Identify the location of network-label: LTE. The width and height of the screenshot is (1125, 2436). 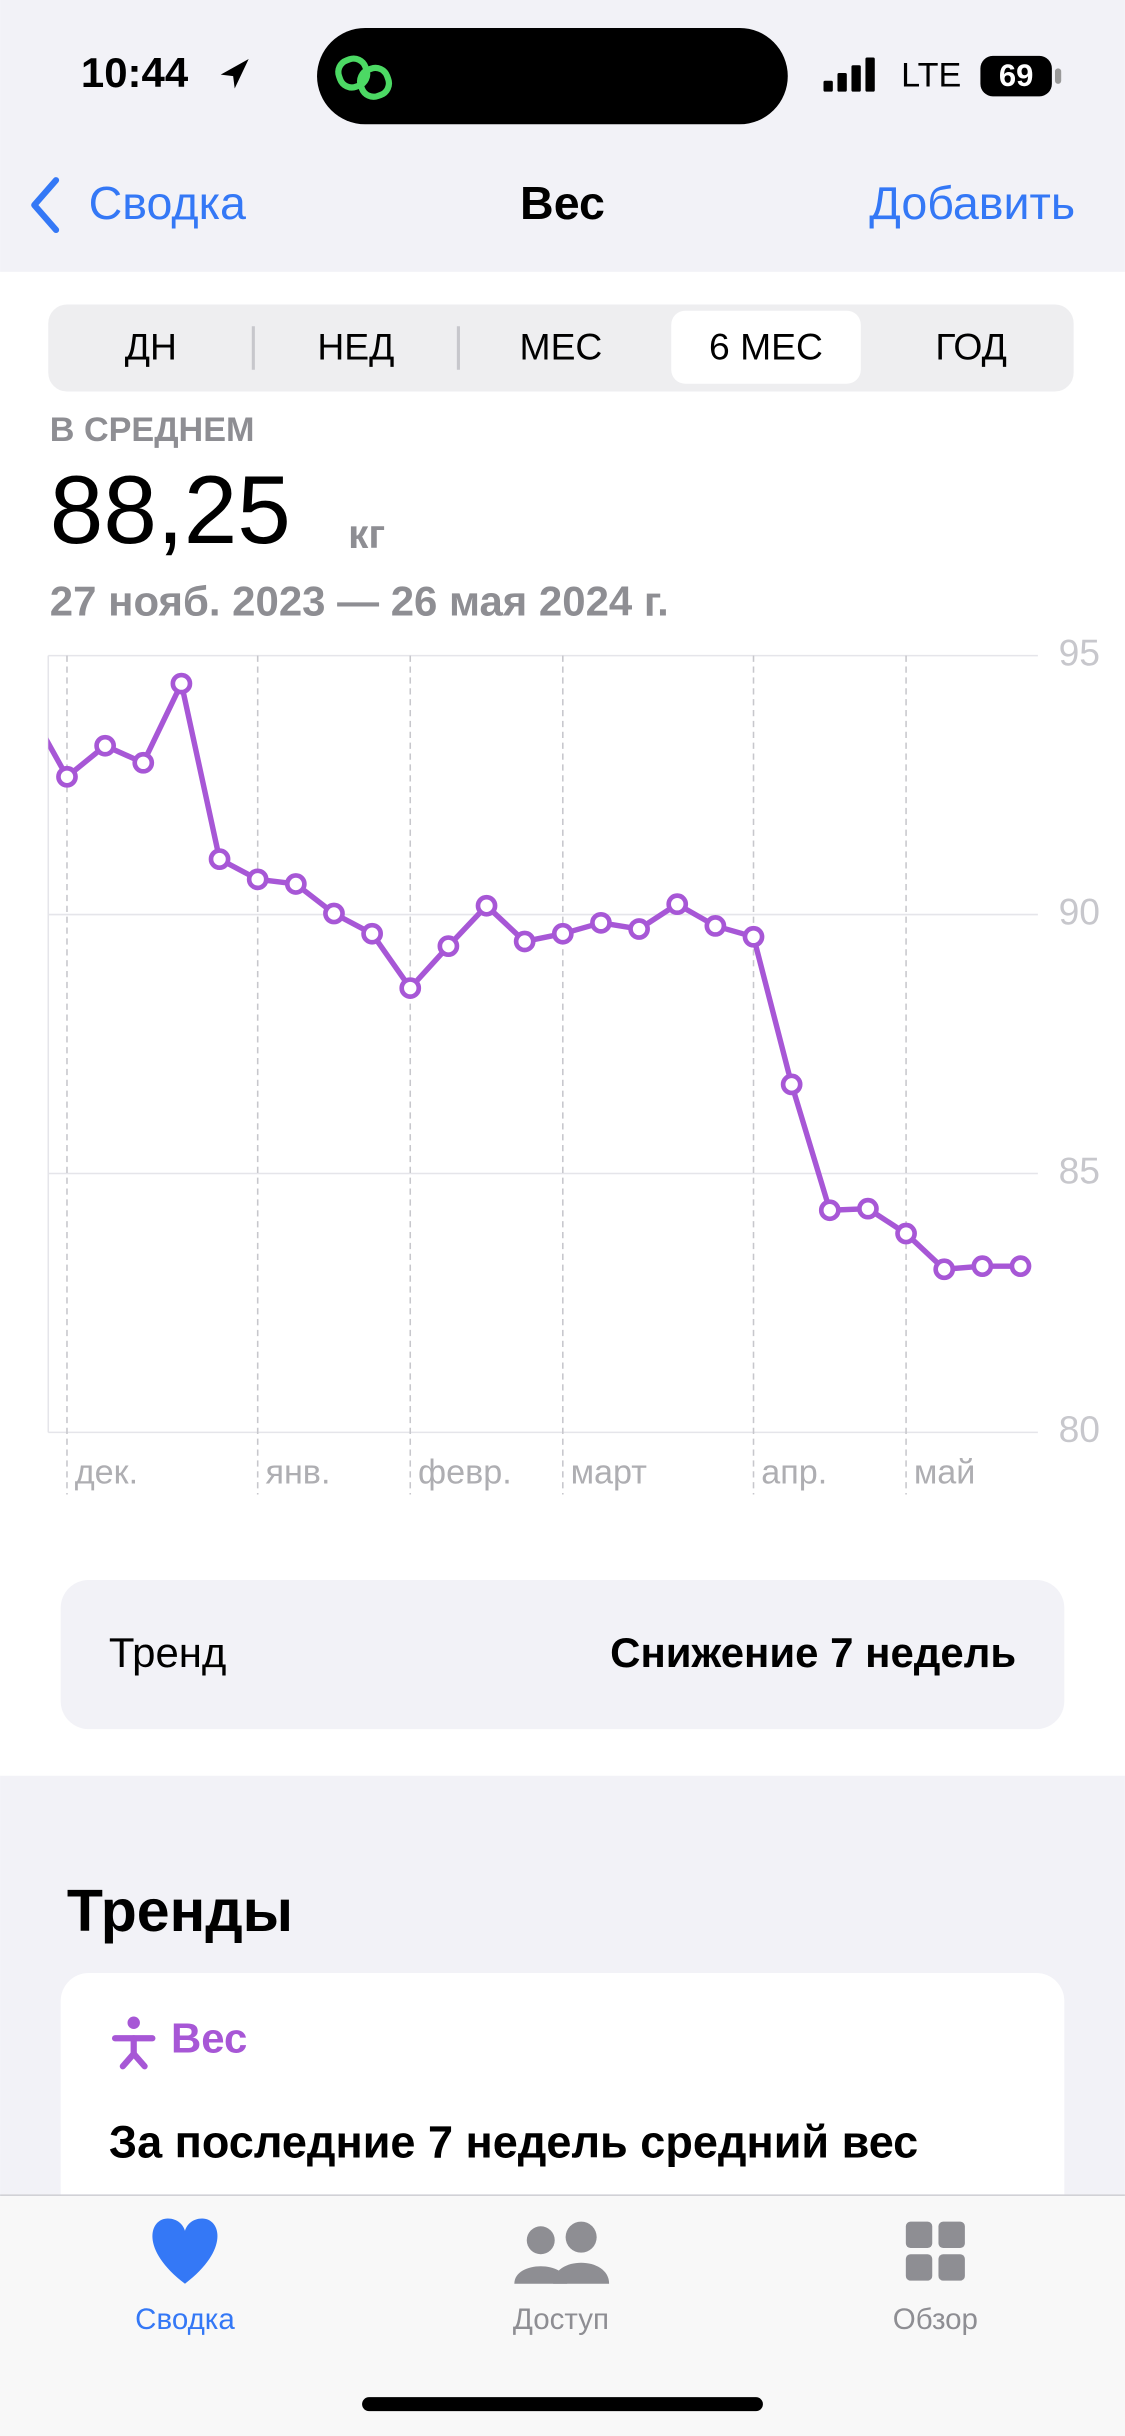
(931, 76).